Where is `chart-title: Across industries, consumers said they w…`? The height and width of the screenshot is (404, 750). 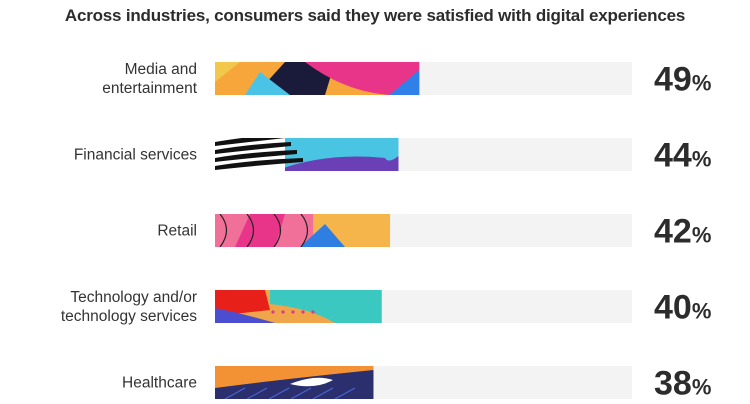 chart-title: Across industries, consumers said they w… is located at coordinates (375, 15).